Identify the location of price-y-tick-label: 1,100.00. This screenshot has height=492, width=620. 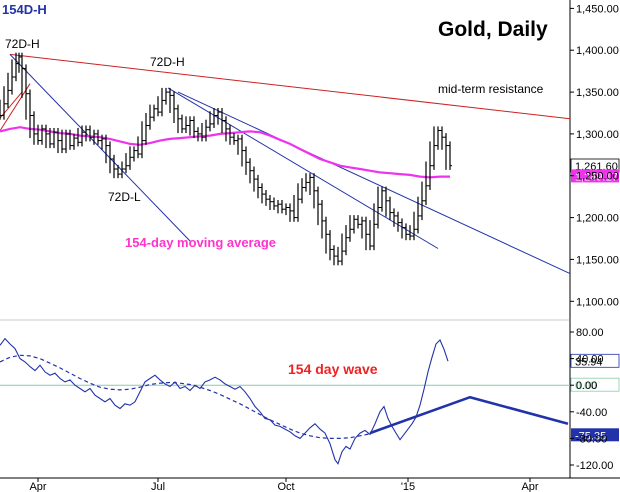
(597, 302).